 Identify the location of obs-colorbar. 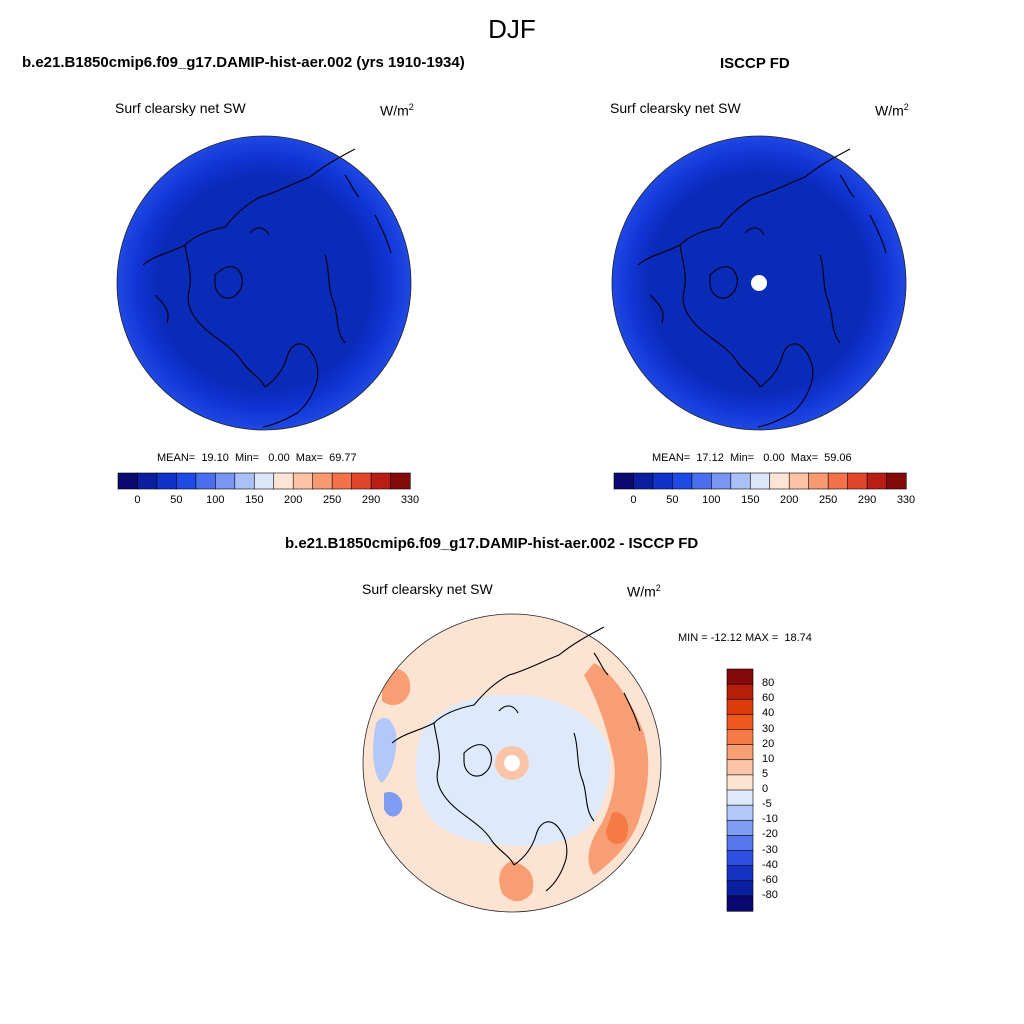
(760, 481).